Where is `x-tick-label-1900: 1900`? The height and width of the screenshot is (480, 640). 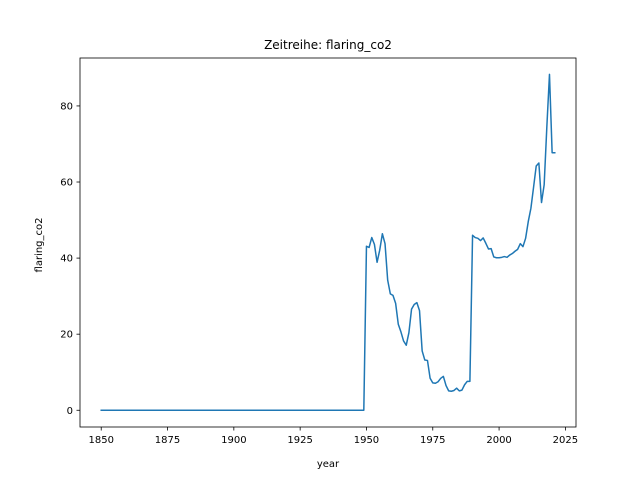
x-tick-label-1900: 1900 is located at coordinates (233, 440).